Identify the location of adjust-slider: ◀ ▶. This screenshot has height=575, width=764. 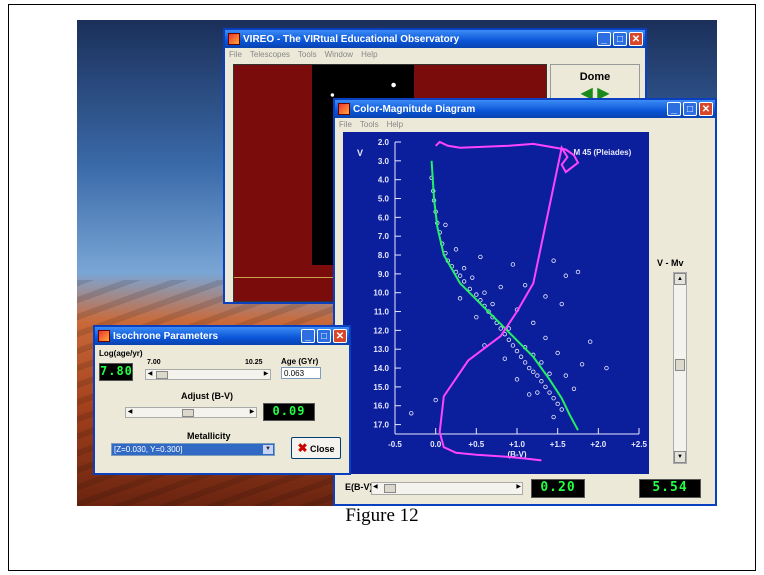
(191, 412).